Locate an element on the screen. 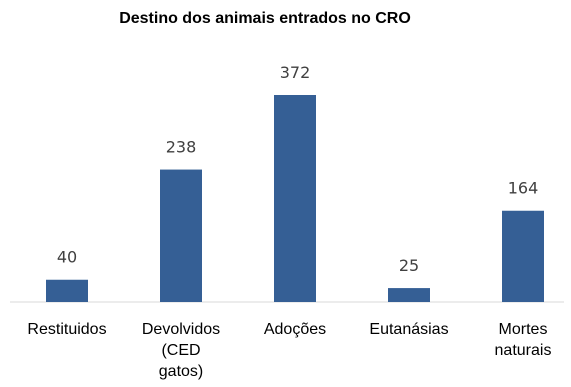  value-label-1: 238 is located at coordinates (181, 147).